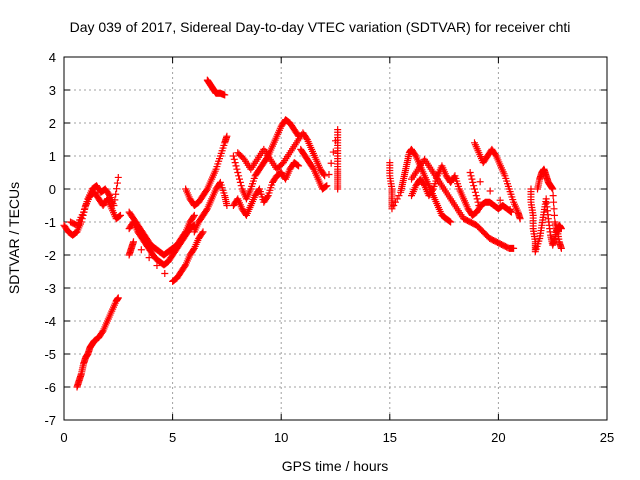 The image size is (640, 480). Describe the element at coordinates (50, 222) in the screenshot. I see `y-tick-label: -1` at that location.